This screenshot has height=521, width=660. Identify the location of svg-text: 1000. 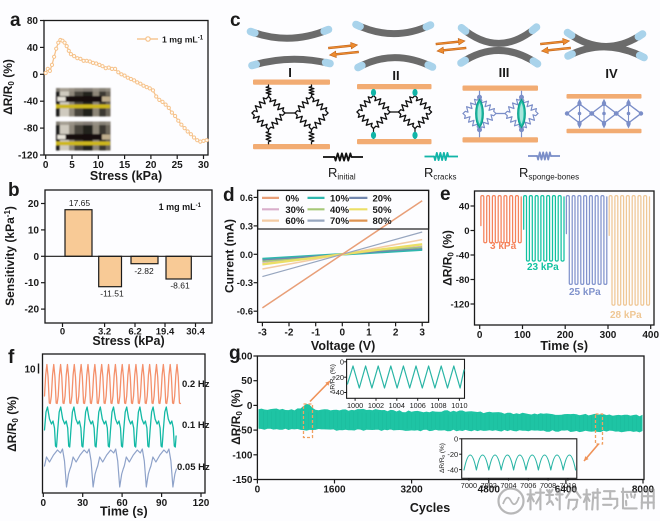
(355, 405).